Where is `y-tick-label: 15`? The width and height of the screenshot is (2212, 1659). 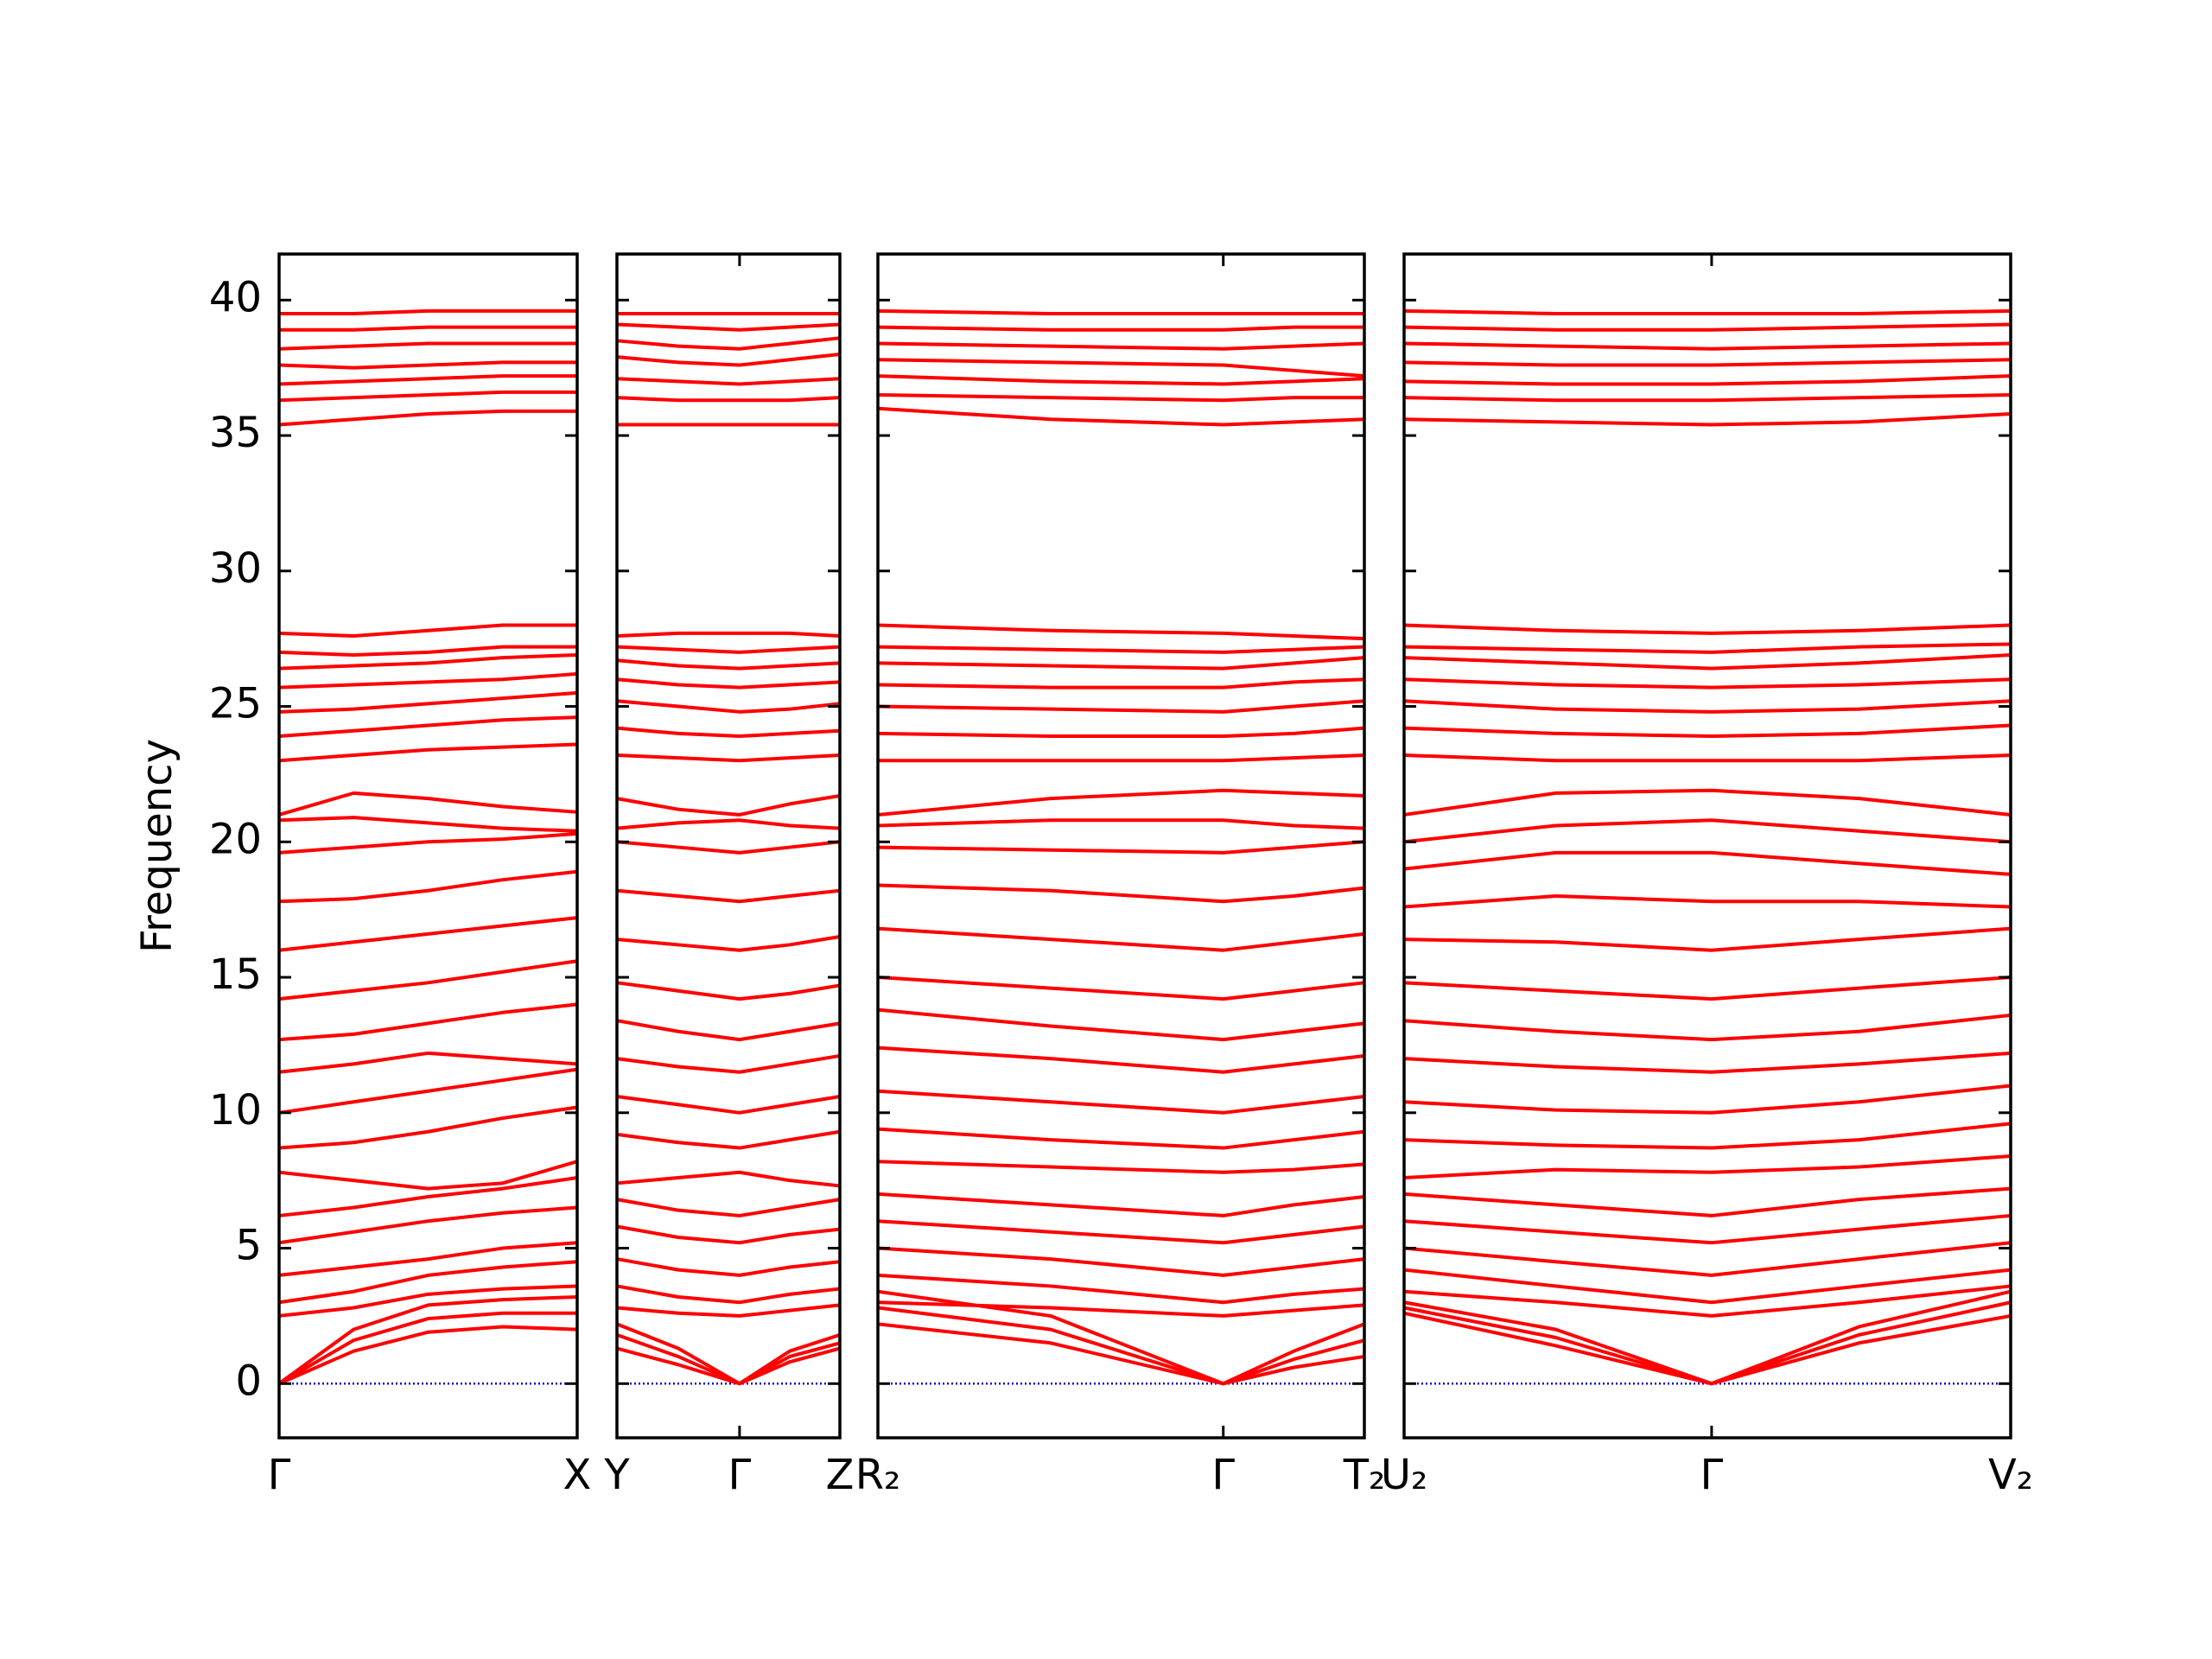
y-tick-label: 15 is located at coordinates (235, 974).